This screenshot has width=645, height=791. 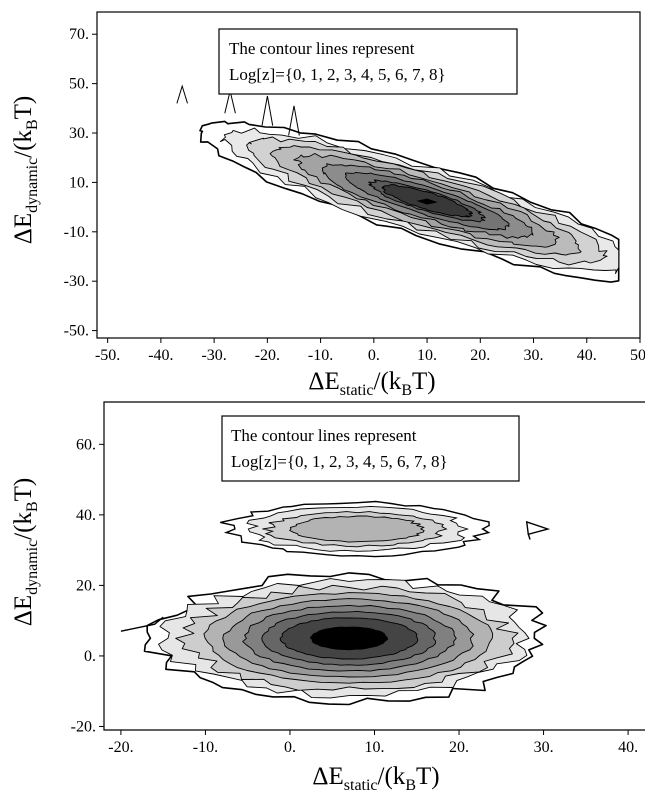 I want to click on bottom-legend-line-2: Log[z]={0, 1, 2, 3, 4, 5, 6, 7, 8}, so click(x=339, y=461).